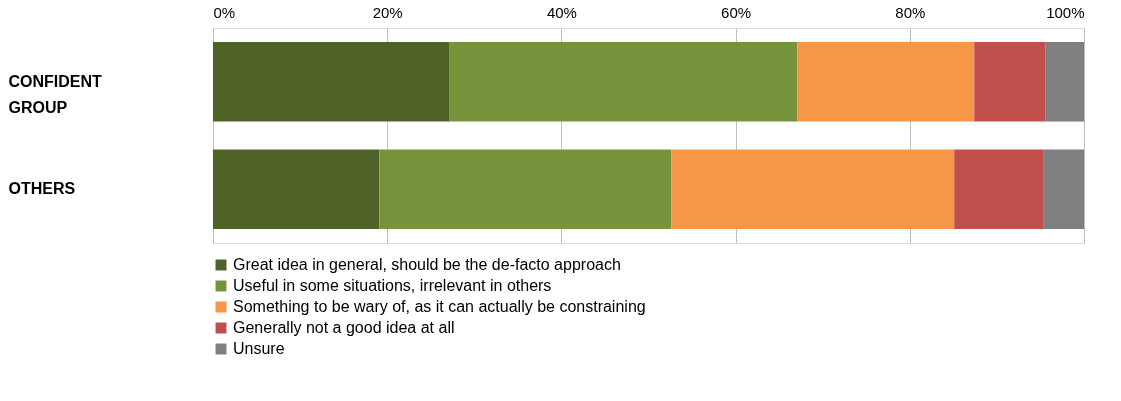 This screenshot has height=401, width=1121. Describe the element at coordinates (55, 94) in the screenshot. I see `y-tick-label: CONFIDENT GROUP` at that location.